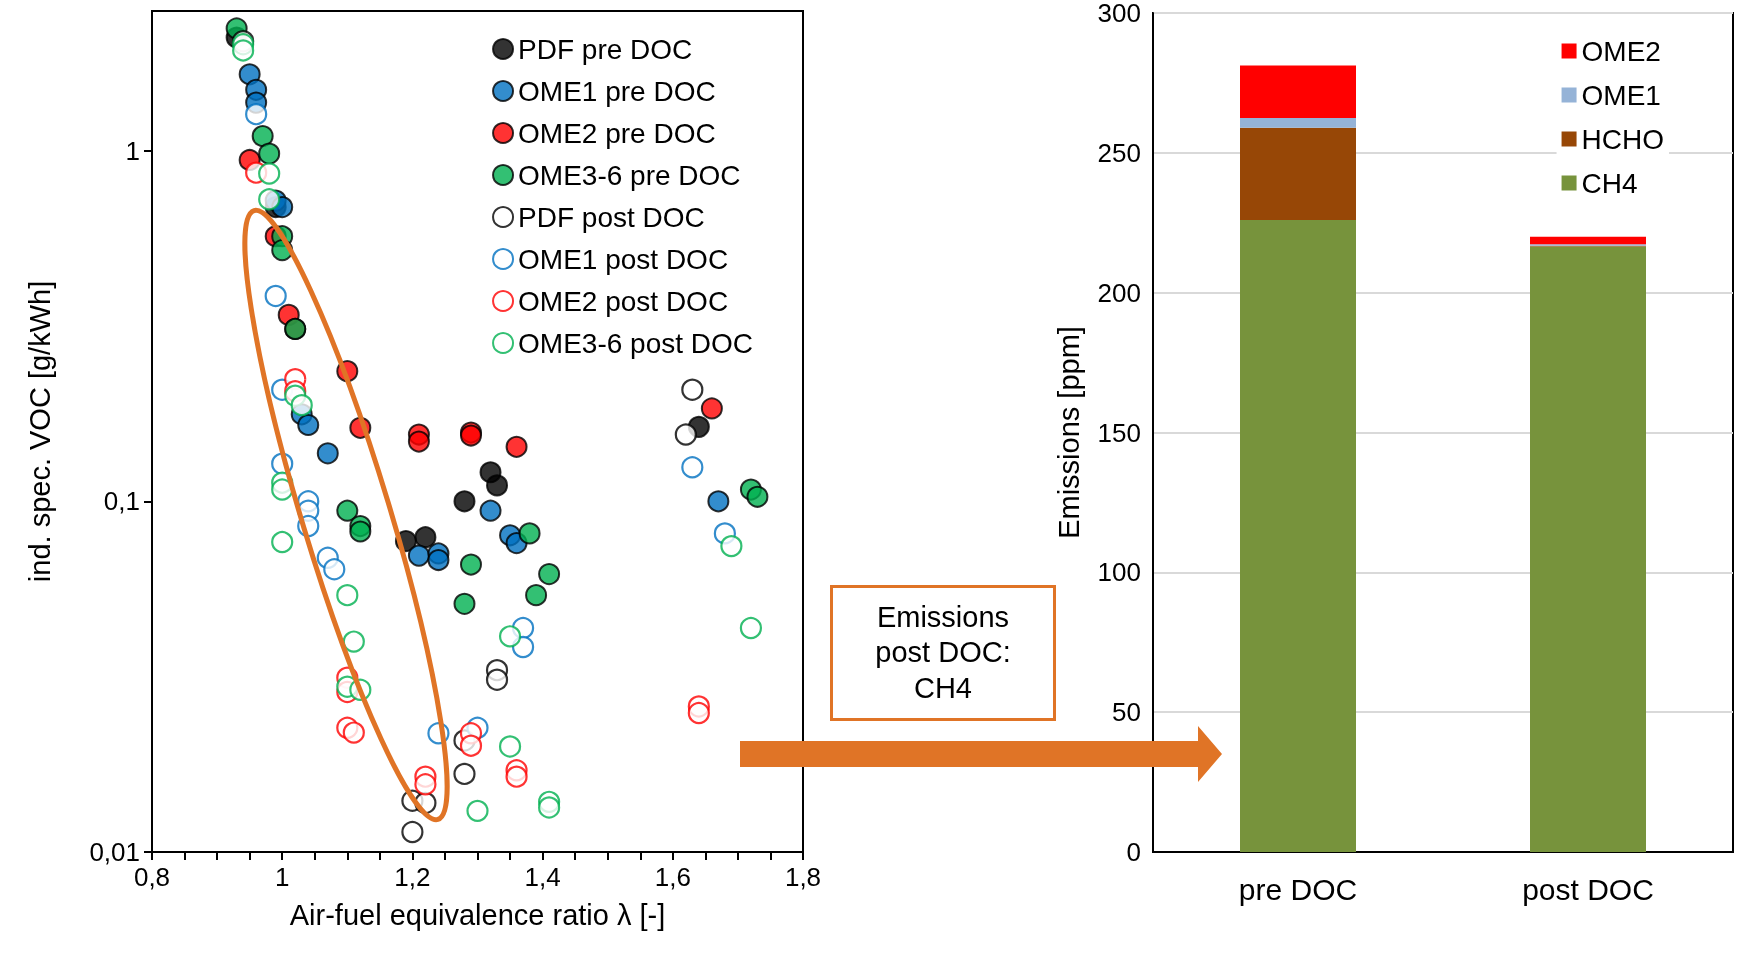 This screenshot has width=1739, height=960. What do you see at coordinates (1119, 152) in the screenshot?
I see `y-tick-label: 250` at bounding box center [1119, 152].